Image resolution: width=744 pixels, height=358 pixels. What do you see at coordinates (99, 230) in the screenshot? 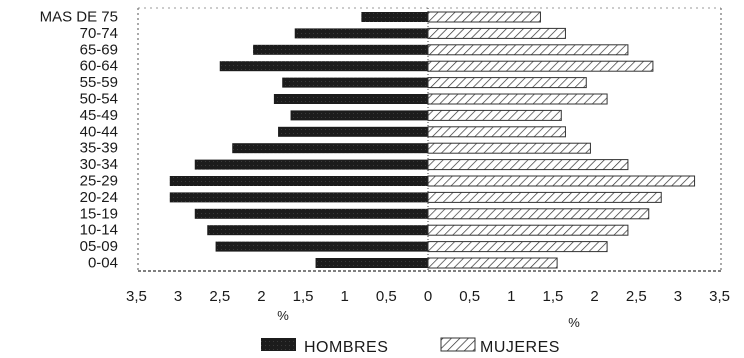
I see `category-label: 10-14` at bounding box center [99, 230].